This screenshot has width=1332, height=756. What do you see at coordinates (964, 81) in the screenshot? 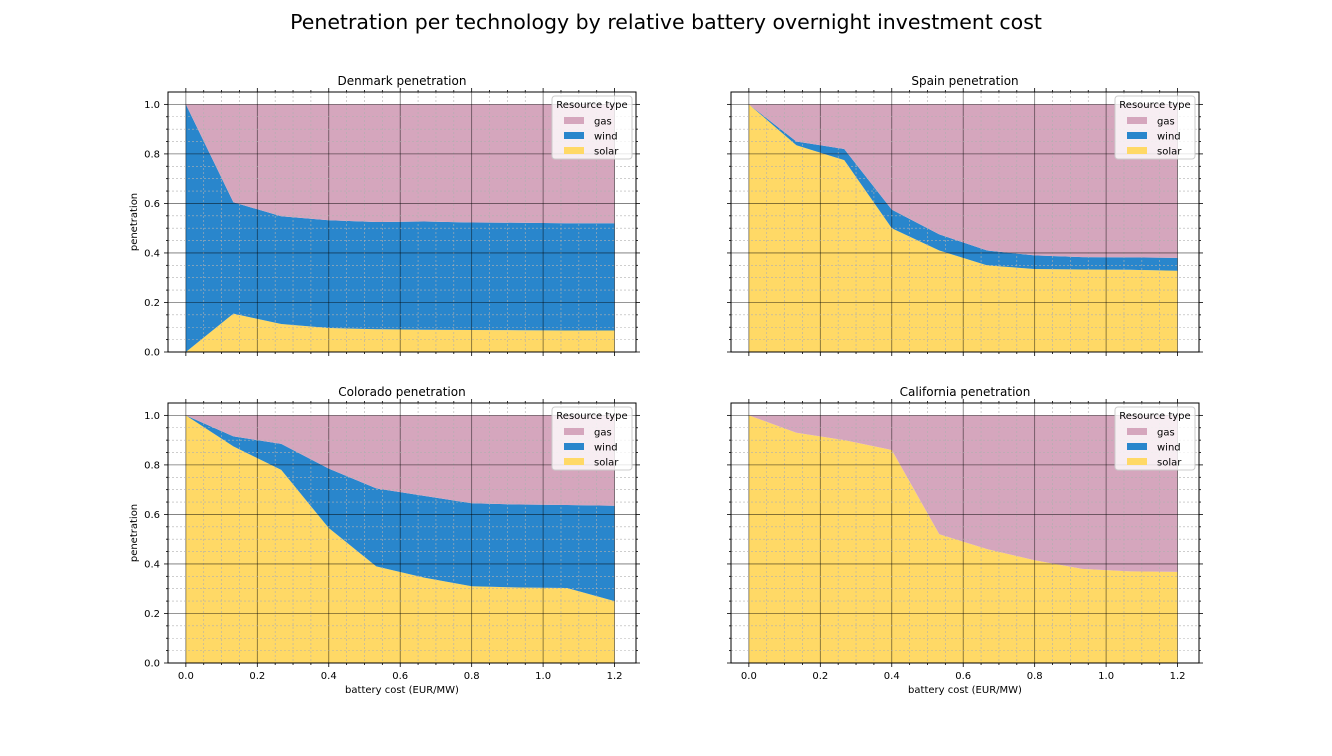
I see `chart-title: Spain penetration` at bounding box center [964, 81].